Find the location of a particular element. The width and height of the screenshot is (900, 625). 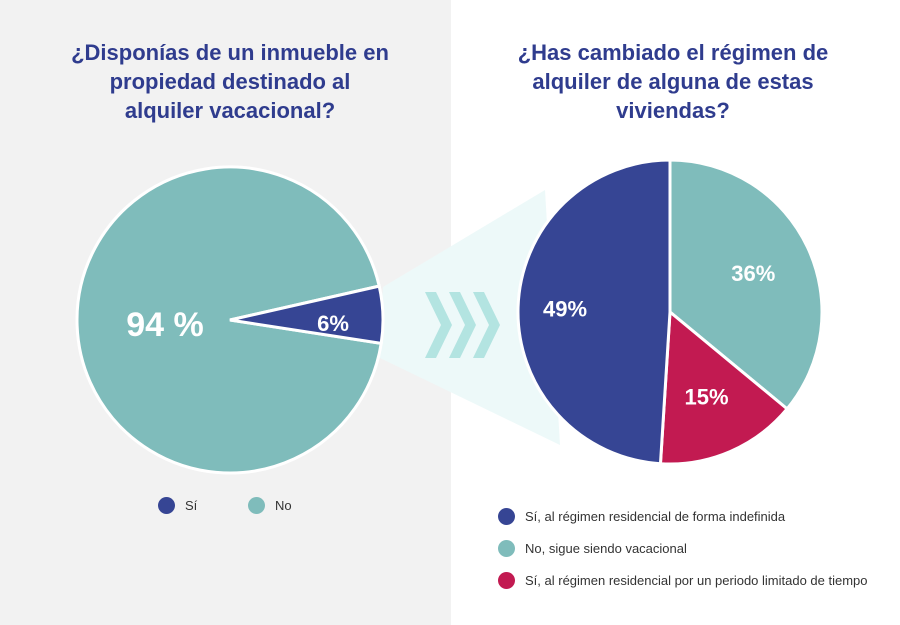

legend-label: No, sigue siendo vacacional is located at coordinates (606, 548).